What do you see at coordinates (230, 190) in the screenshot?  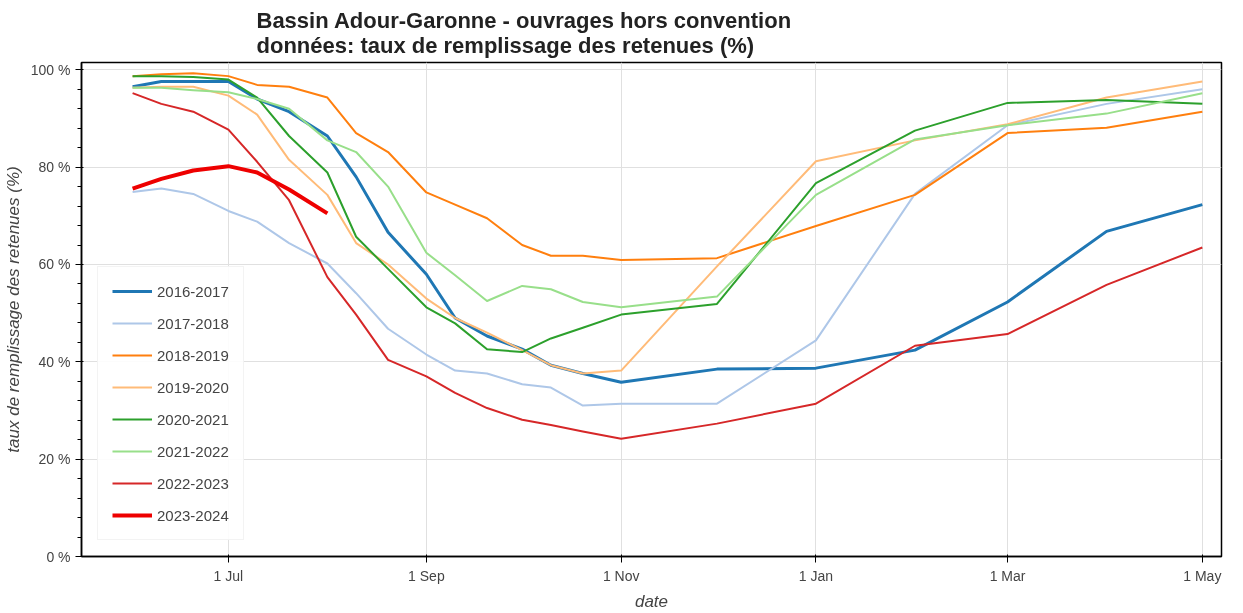 I see `line-series` at bounding box center [230, 190].